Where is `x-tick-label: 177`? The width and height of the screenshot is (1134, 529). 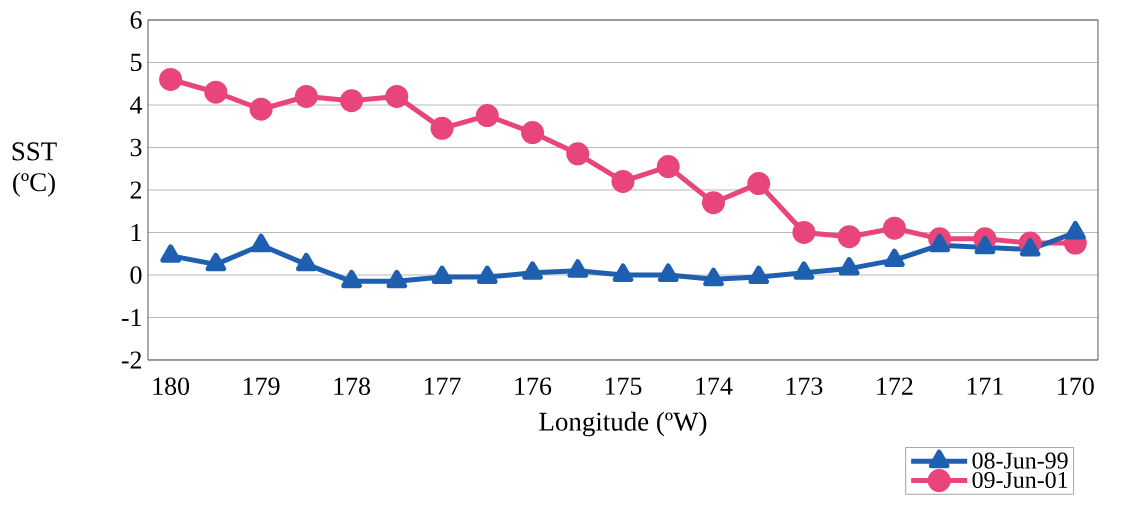 x-tick-label: 177 is located at coordinates (442, 386).